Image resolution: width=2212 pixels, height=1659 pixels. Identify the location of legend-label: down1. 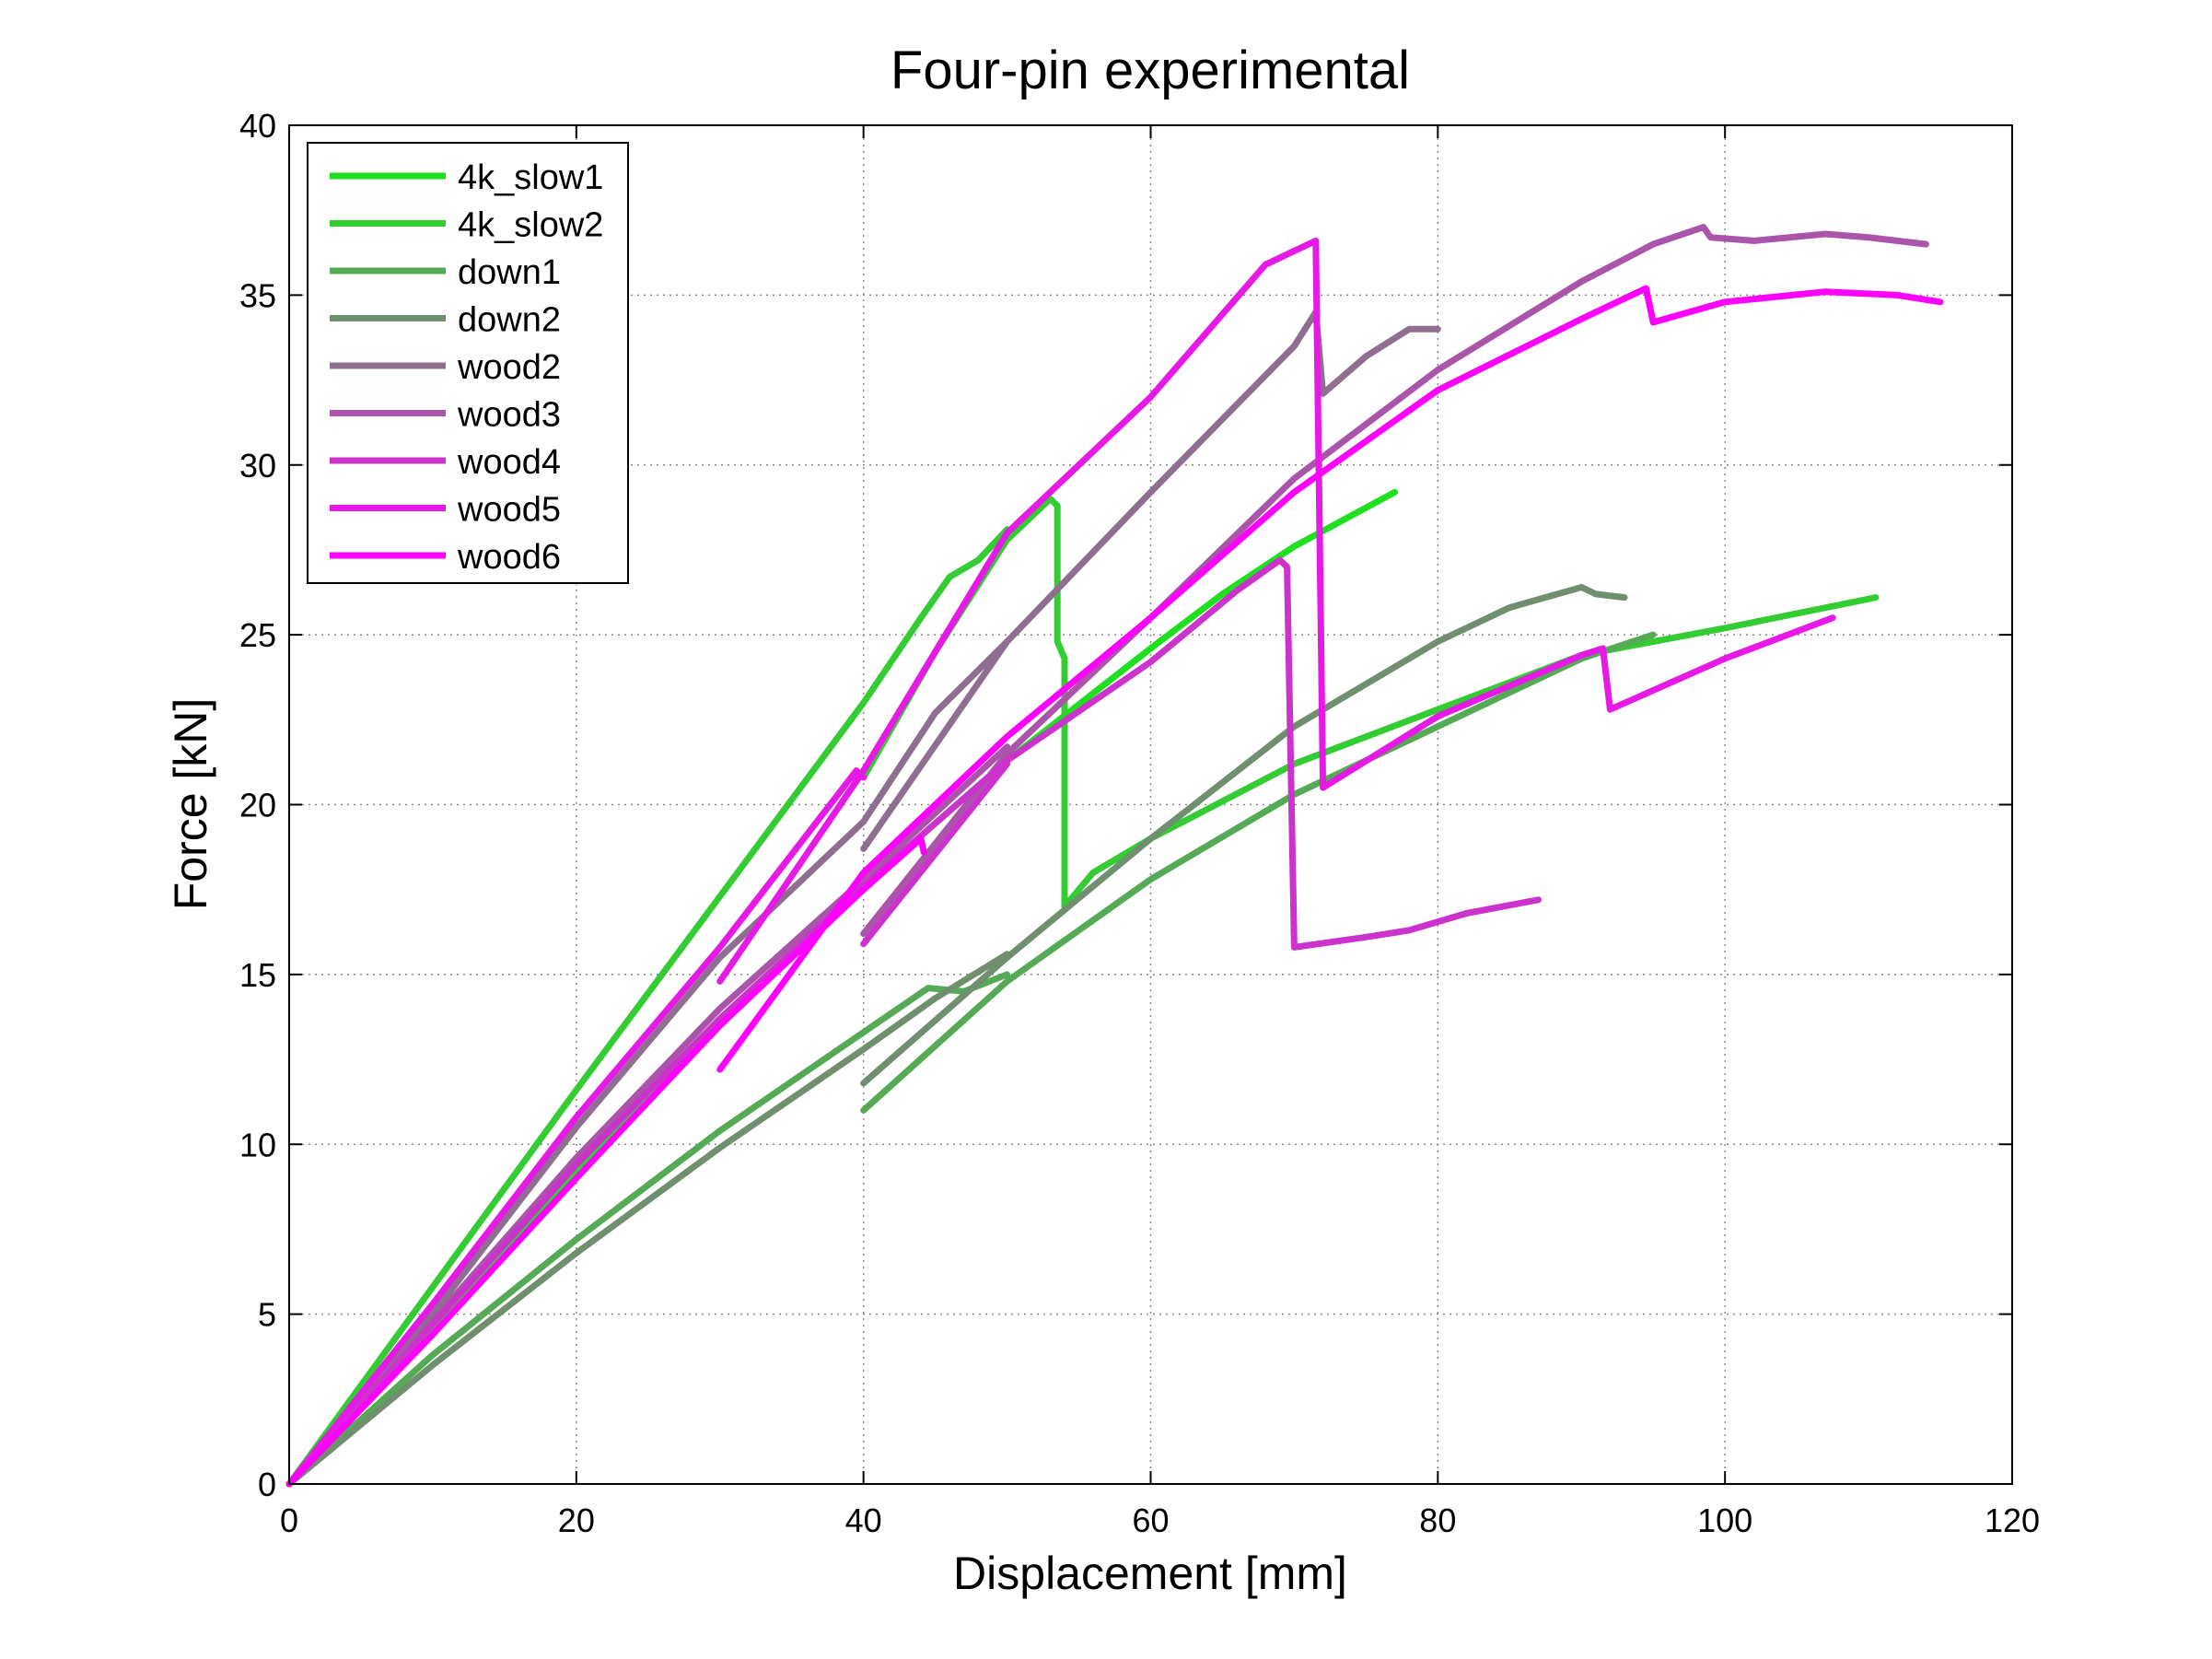
(510, 272).